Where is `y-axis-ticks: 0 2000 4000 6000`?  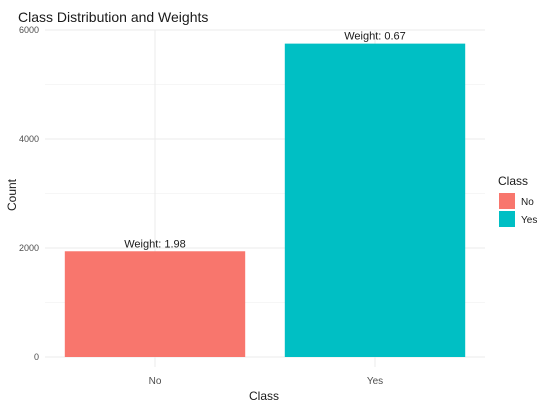 y-axis-ticks: 0 2000 4000 6000 is located at coordinates (29, 193).